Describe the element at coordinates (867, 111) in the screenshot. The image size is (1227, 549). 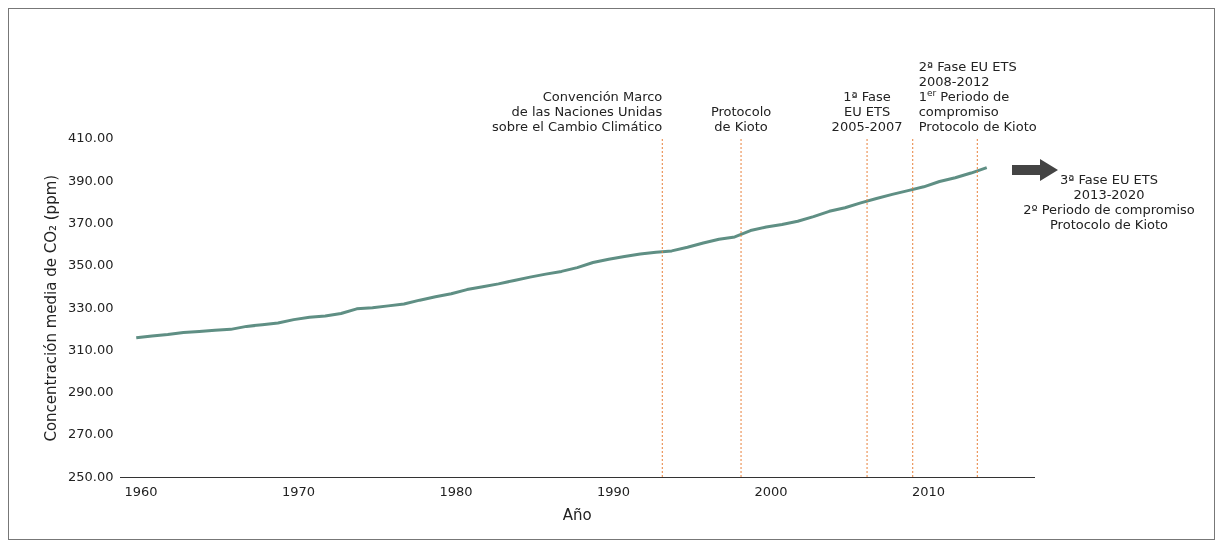
I see `ref-line-label: 1ª Fase EU ETS 2005-2007` at that location.